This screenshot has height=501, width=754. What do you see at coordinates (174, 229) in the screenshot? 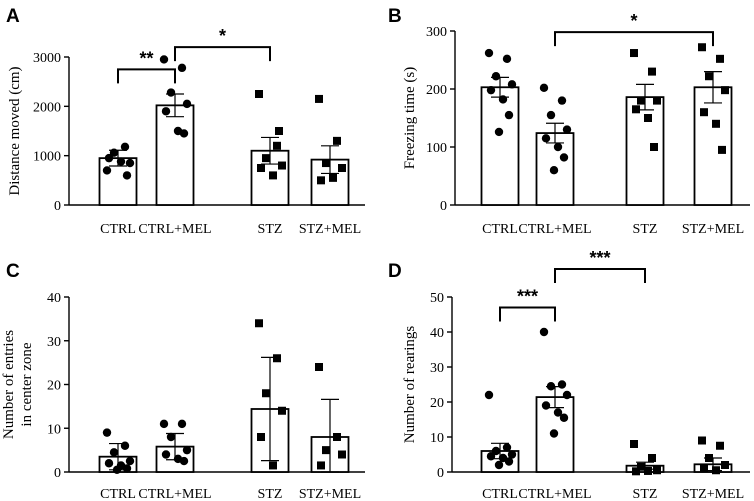
I see `category-label: CTRL+MEL` at bounding box center [174, 229].